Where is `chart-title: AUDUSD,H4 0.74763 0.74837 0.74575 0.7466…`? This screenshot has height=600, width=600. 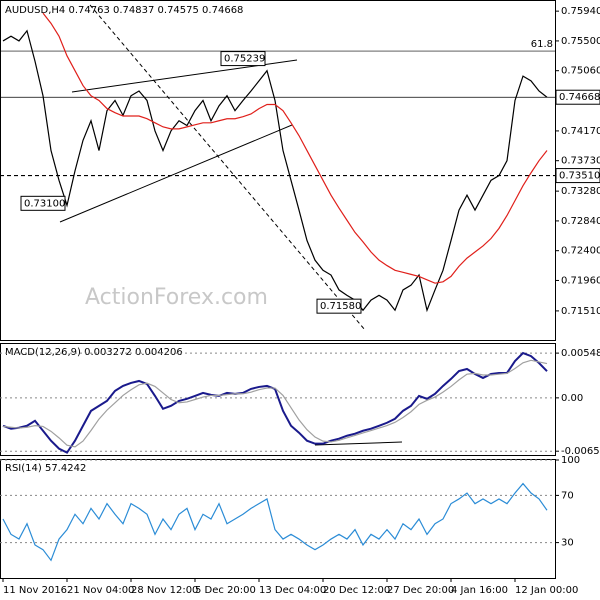
chart-title: AUDUSD,H4 0.74763 0.74837 0.74575 0.7466… is located at coordinates (124, 10).